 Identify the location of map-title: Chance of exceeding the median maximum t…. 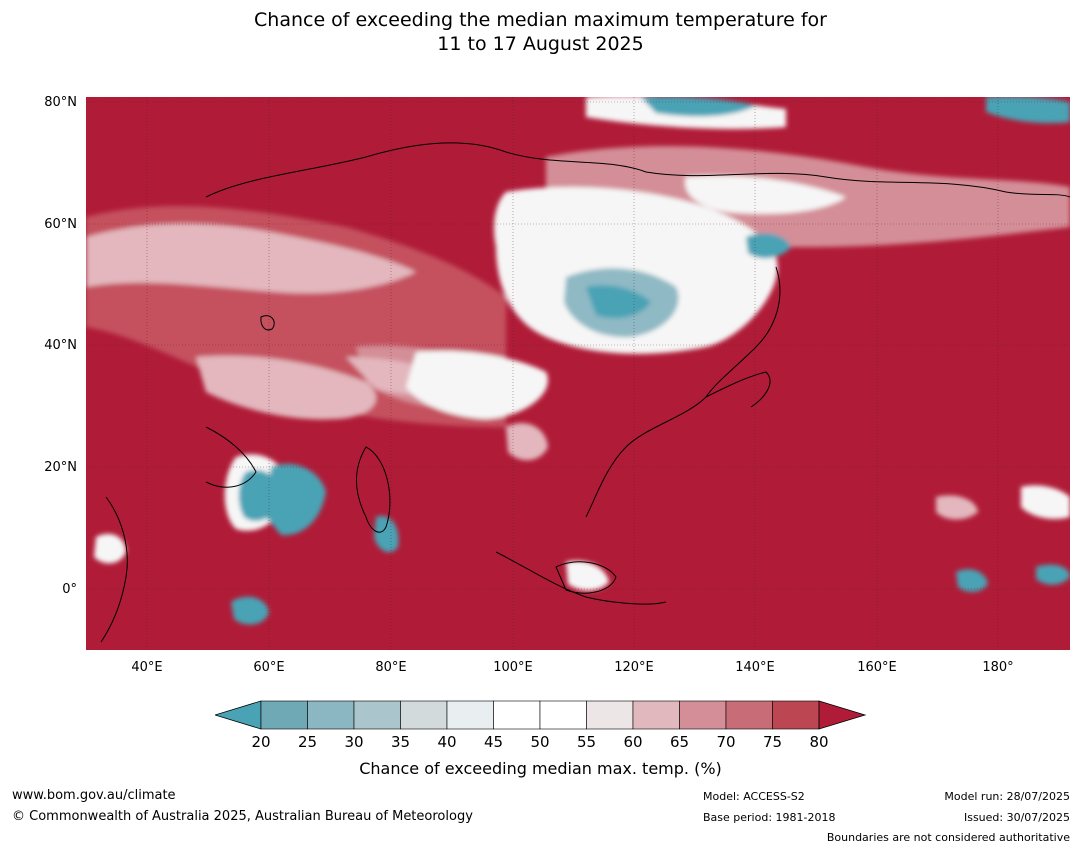
(540, 32).